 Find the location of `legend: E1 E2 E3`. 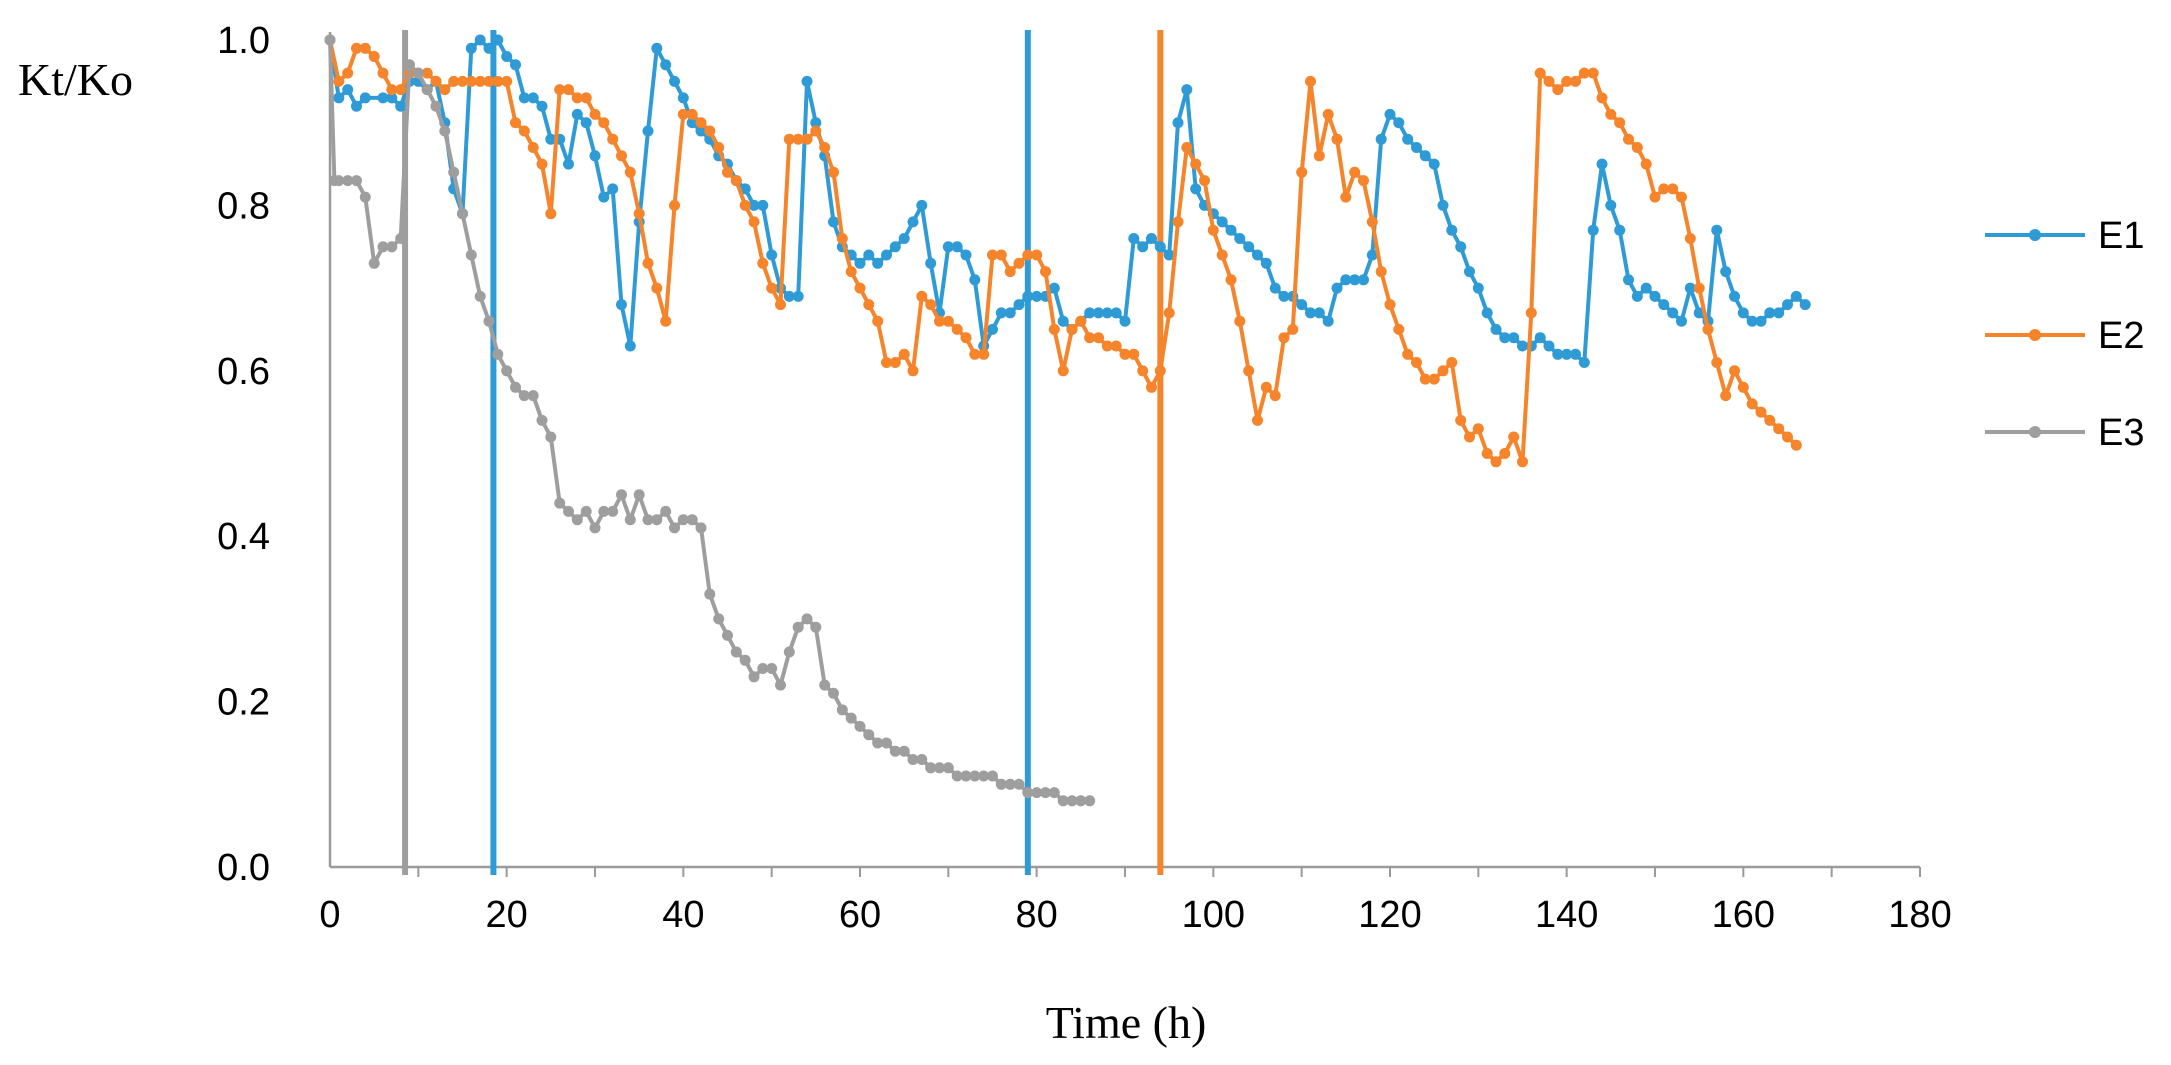

legend: E1 E2 E3 is located at coordinates (2064, 334).